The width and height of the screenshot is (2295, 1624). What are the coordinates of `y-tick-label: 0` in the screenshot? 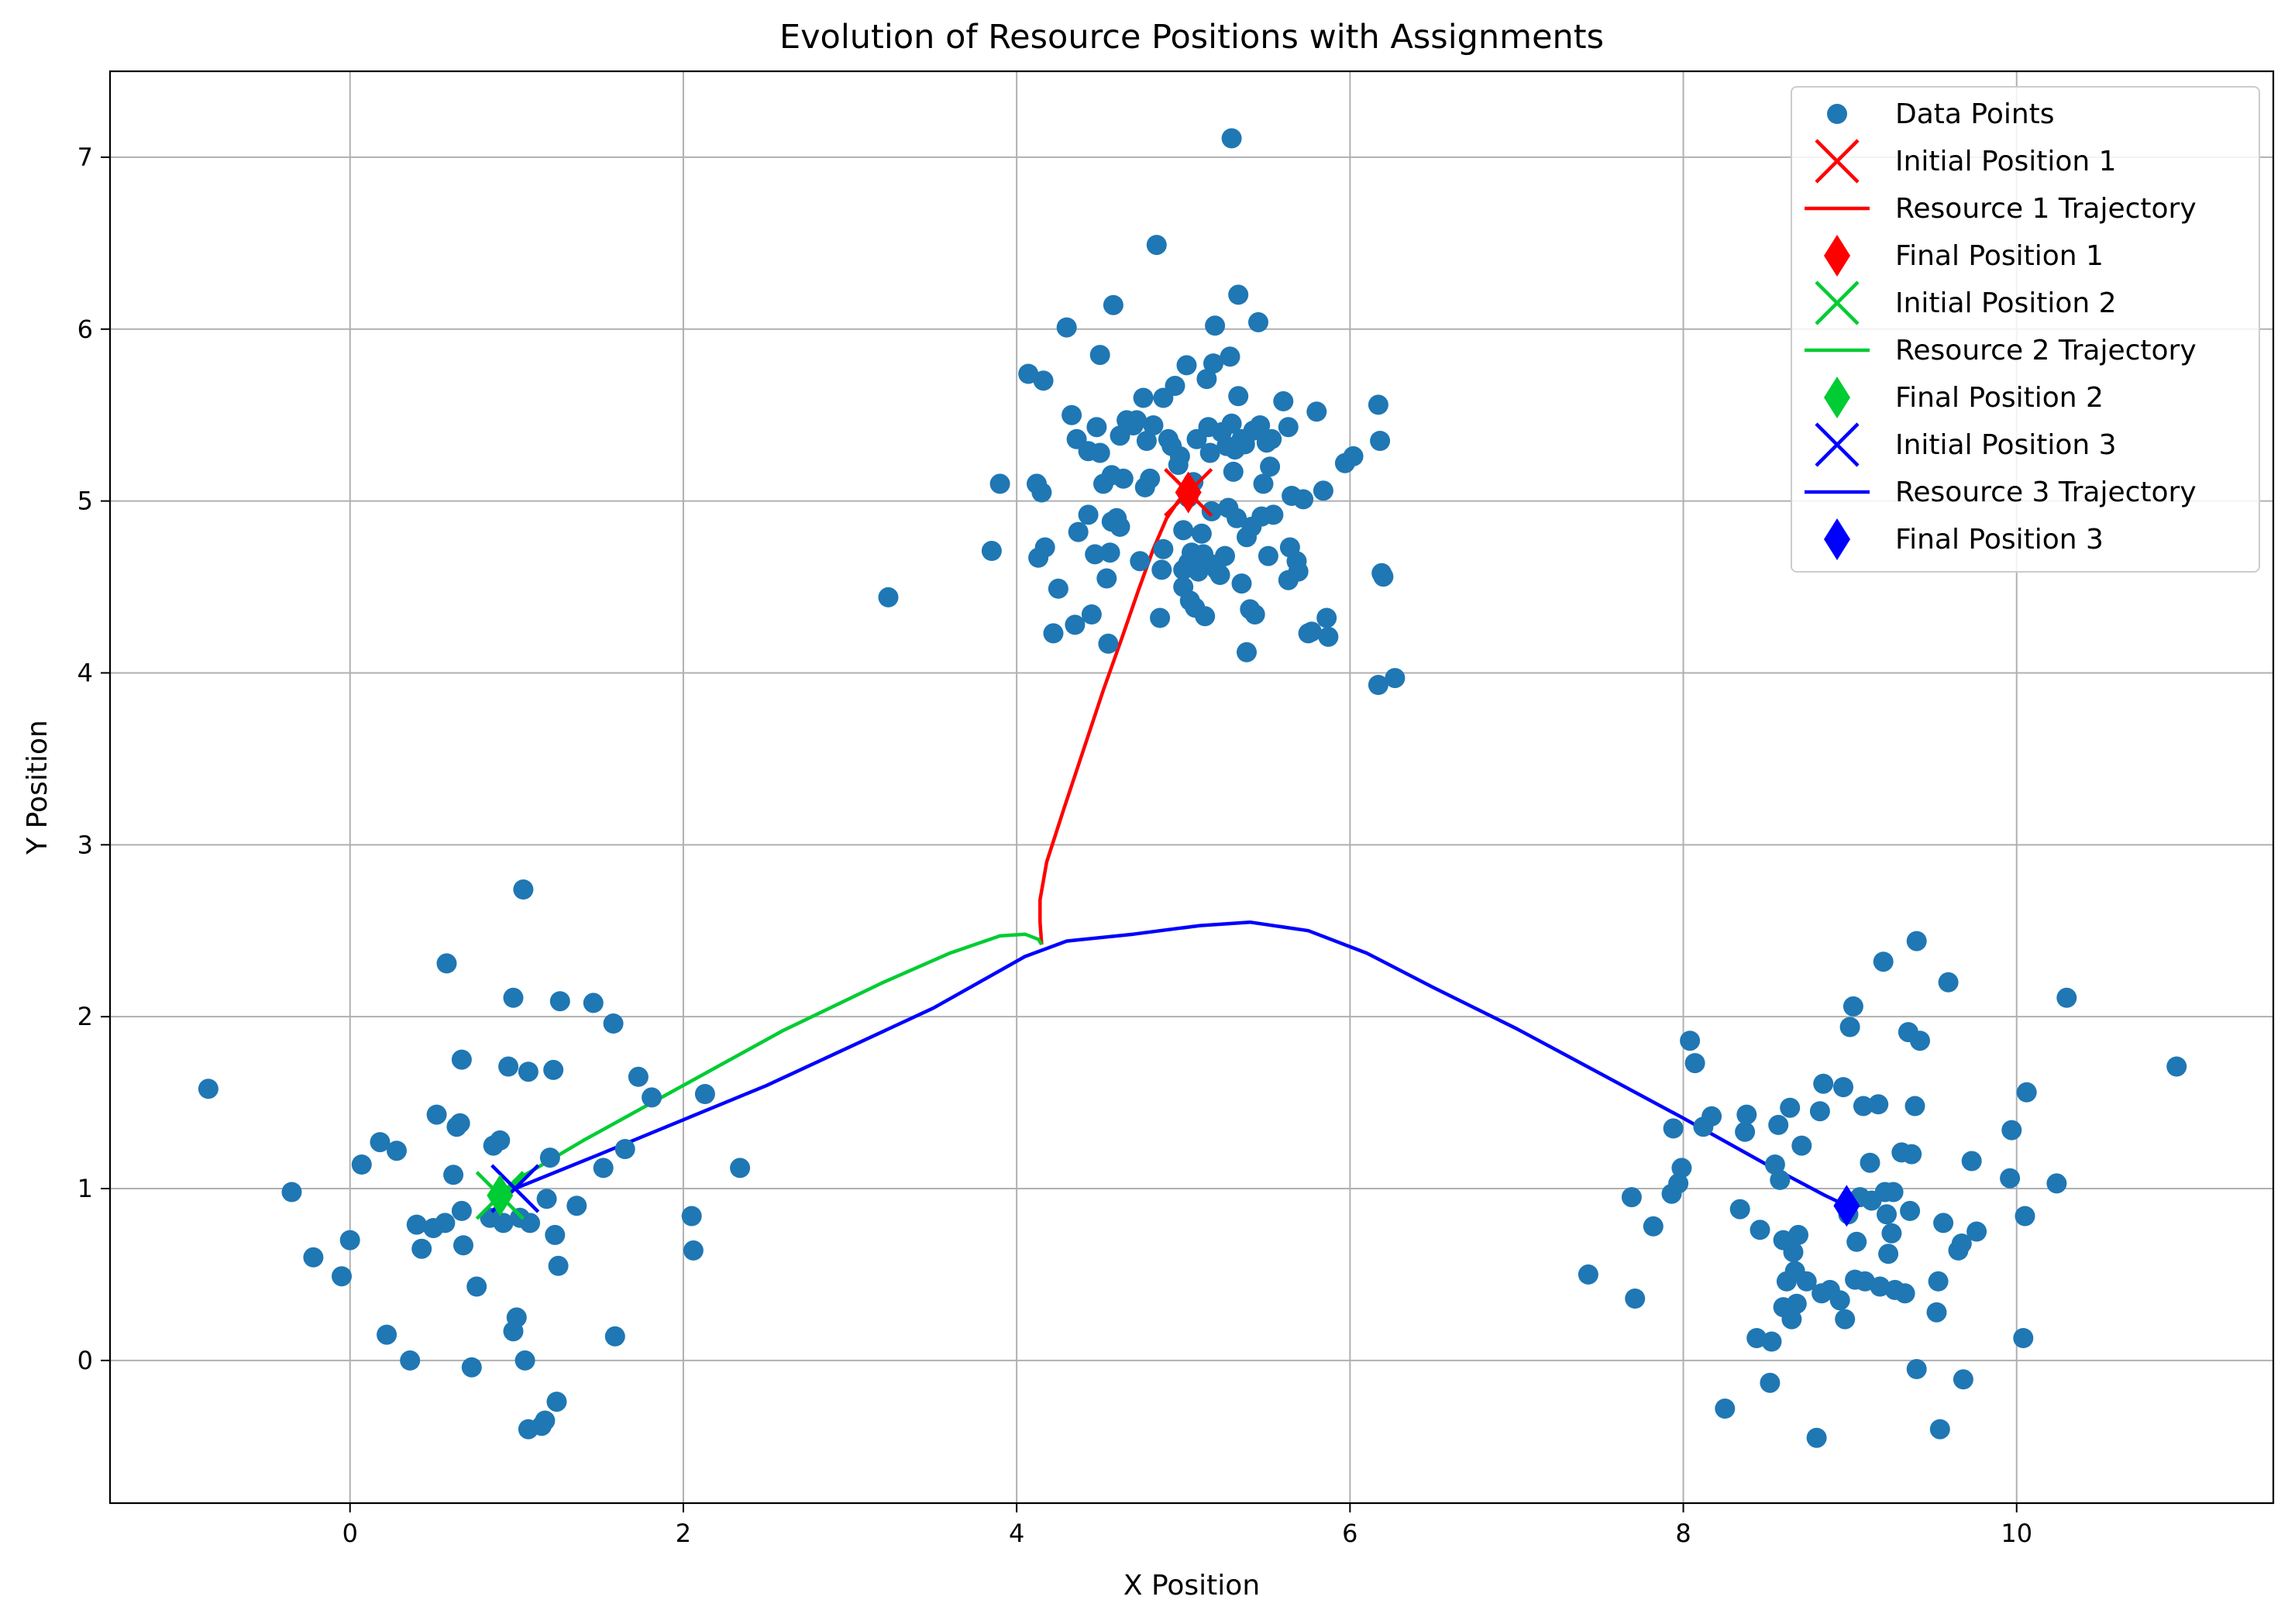 It's located at (85, 1360).